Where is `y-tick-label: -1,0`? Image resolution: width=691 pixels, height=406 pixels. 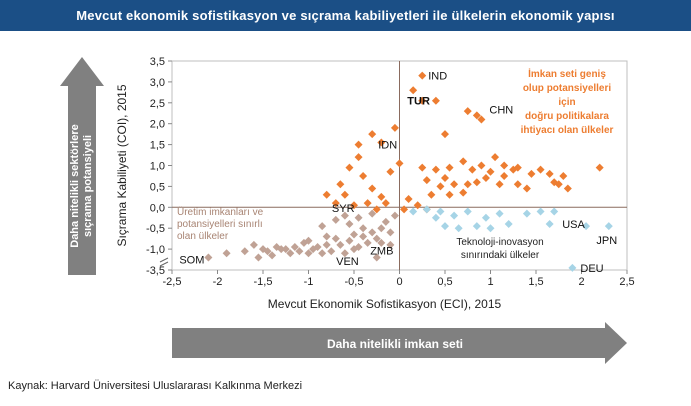 y-tick-label: -1,0 is located at coordinates (155, 250).